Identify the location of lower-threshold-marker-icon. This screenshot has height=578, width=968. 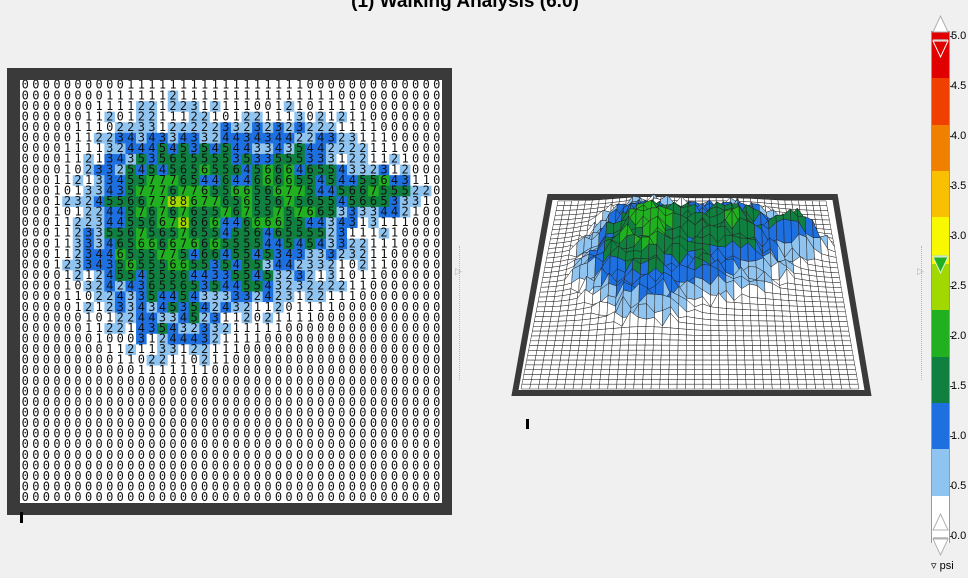
(940, 266).